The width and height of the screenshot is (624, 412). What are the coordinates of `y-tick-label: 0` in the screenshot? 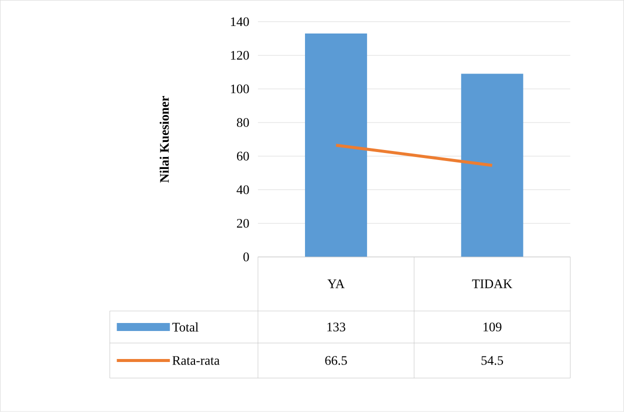 It's located at (246, 257).